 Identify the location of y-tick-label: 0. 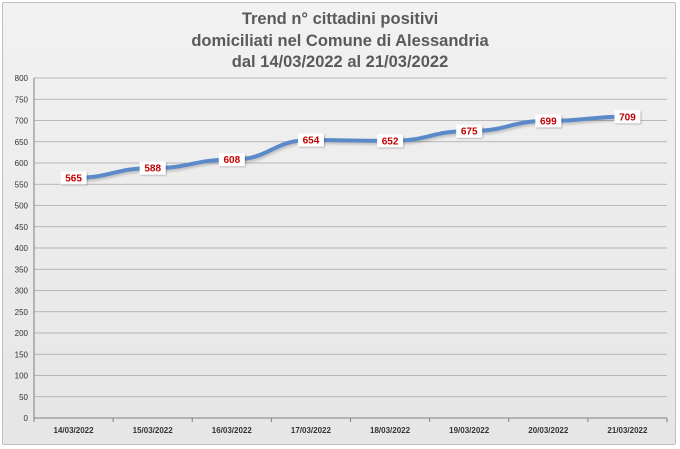
(26, 418).